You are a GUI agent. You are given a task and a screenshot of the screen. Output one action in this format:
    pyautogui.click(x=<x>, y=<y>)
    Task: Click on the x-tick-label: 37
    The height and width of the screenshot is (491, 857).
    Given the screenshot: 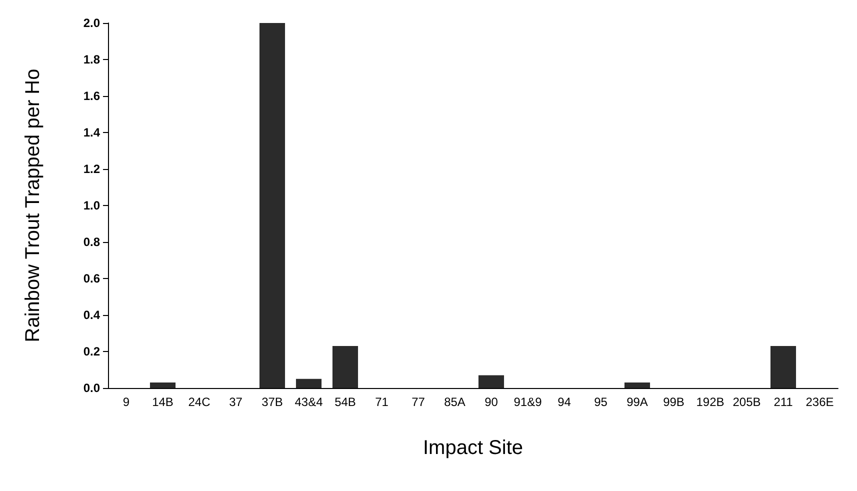 What is the action you would take?
    pyautogui.click(x=236, y=402)
    